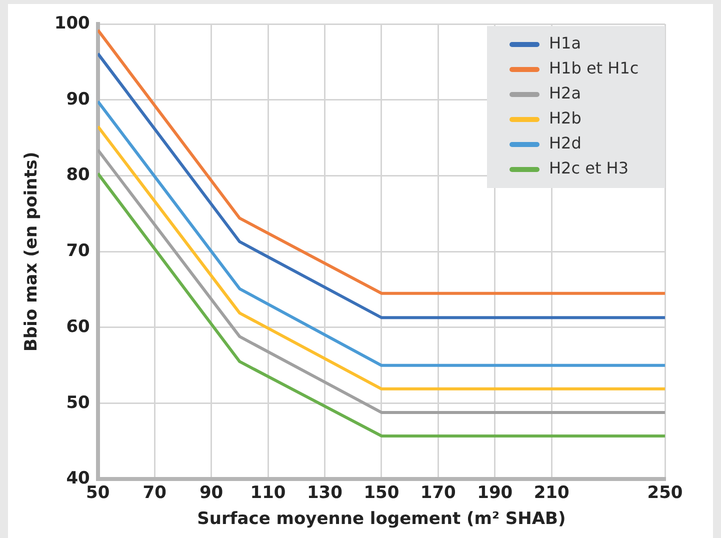  What do you see at coordinates (78, 326) in the screenshot?
I see `y-tick-label: 60` at bounding box center [78, 326].